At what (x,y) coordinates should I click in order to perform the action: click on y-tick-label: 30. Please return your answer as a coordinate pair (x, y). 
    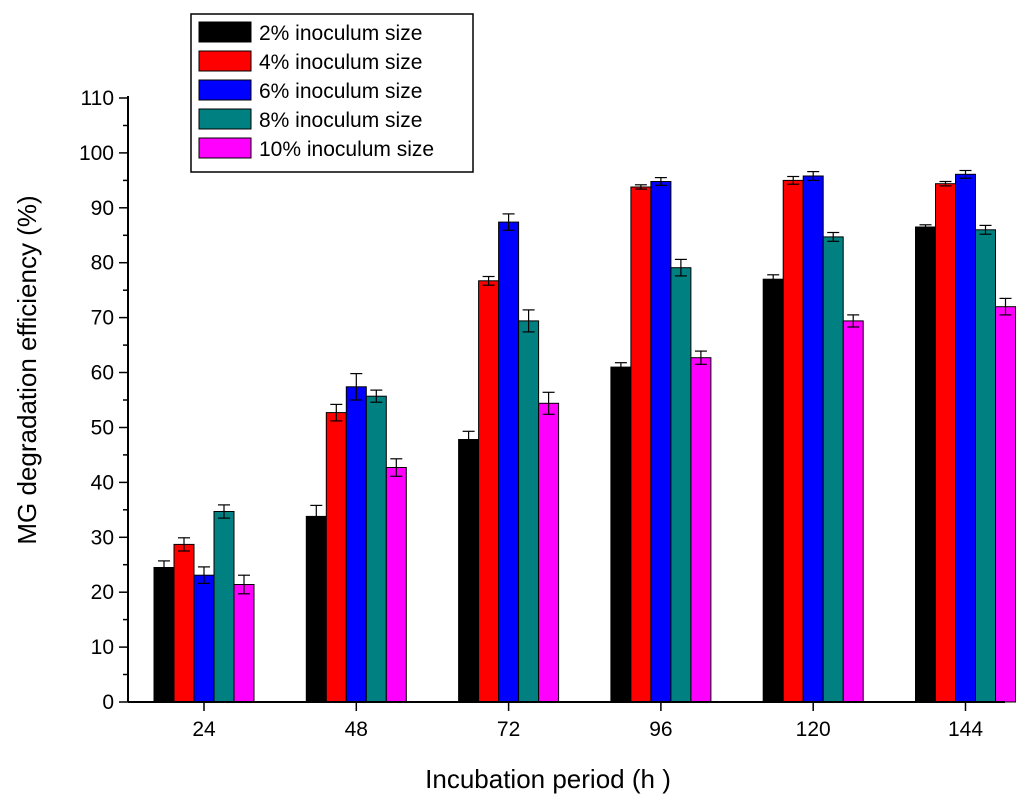
    Looking at the image, I should click on (102, 537).